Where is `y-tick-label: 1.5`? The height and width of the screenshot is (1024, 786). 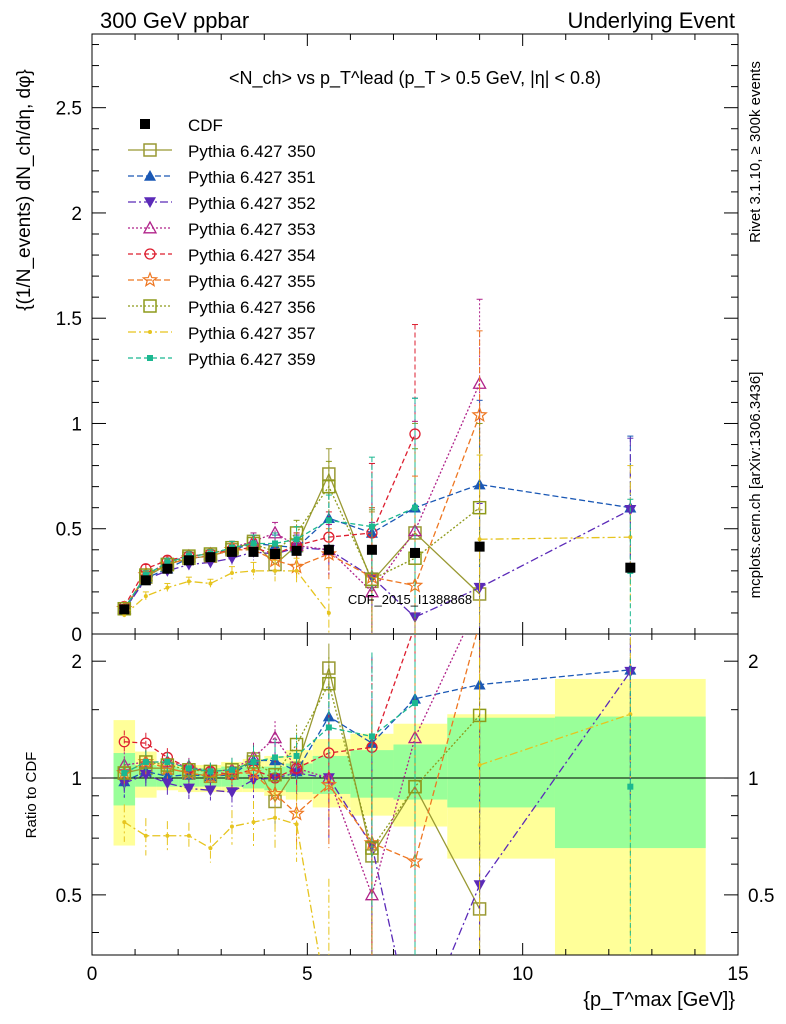 y-tick-label: 1.5 is located at coordinates (69, 319).